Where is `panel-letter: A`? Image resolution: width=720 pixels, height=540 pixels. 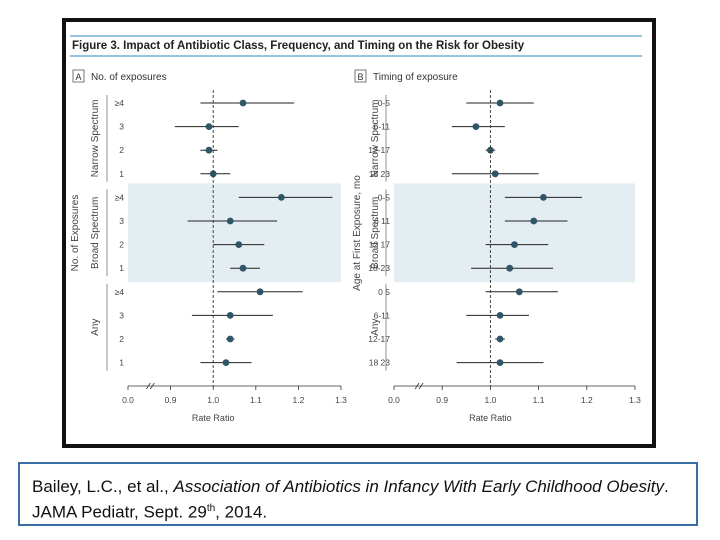 panel-letter: A is located at coordinates (78, 77).